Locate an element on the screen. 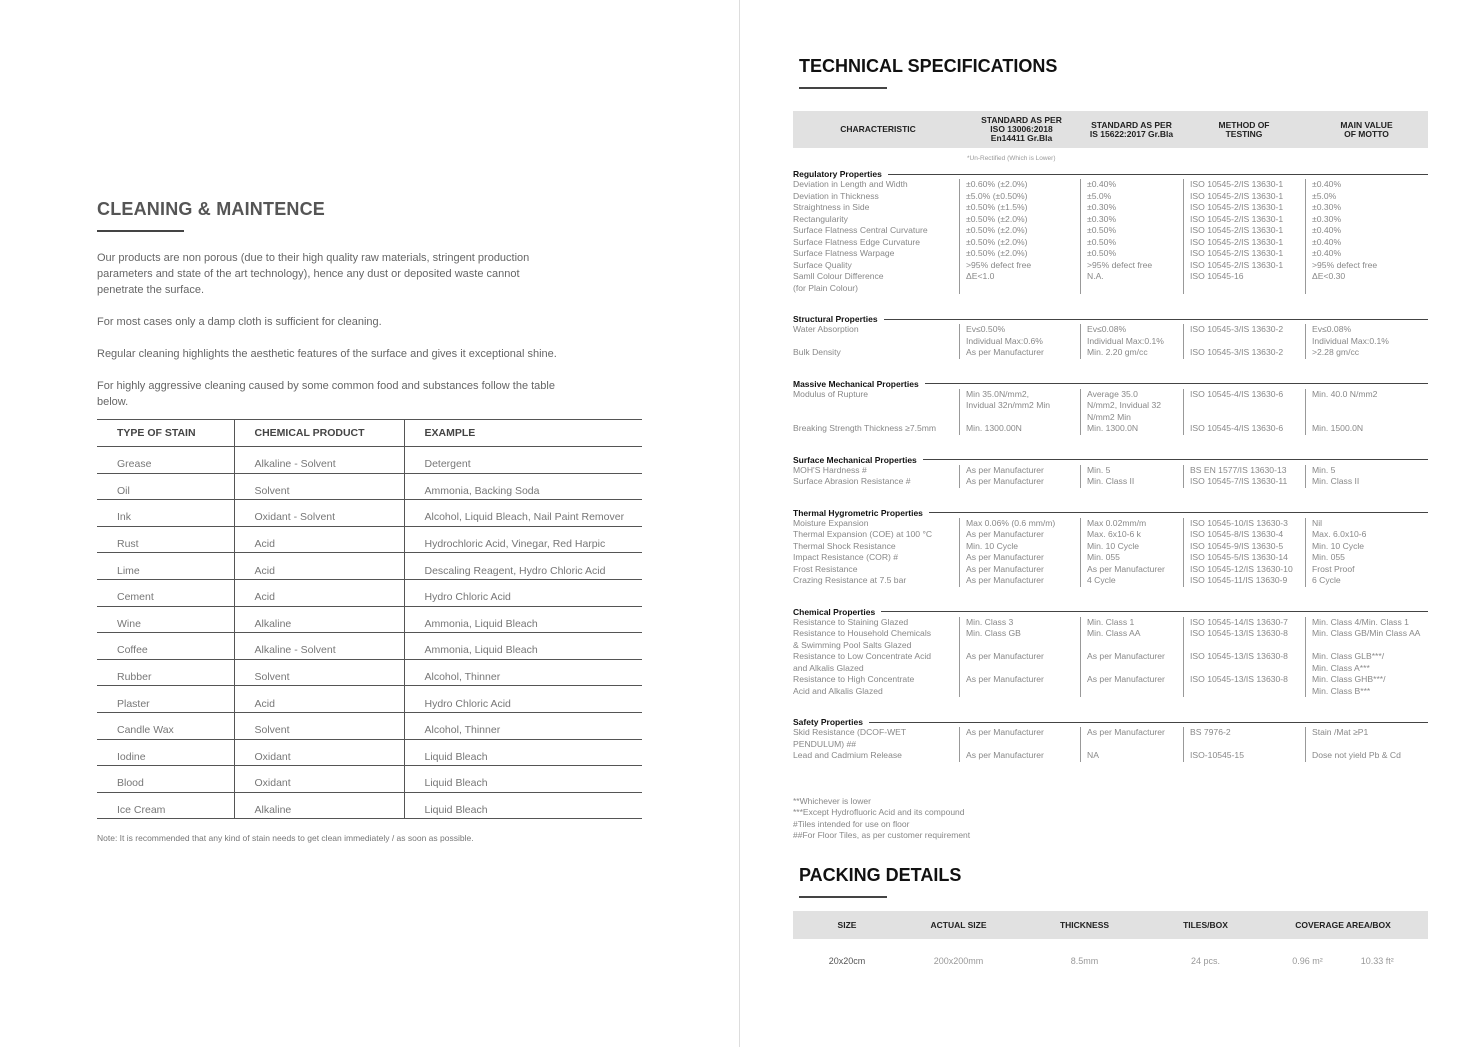 The width and height of the screenshot is (1481, 1047). is-value: Min. 10 Cycle is located at coordinates (1131, 546).